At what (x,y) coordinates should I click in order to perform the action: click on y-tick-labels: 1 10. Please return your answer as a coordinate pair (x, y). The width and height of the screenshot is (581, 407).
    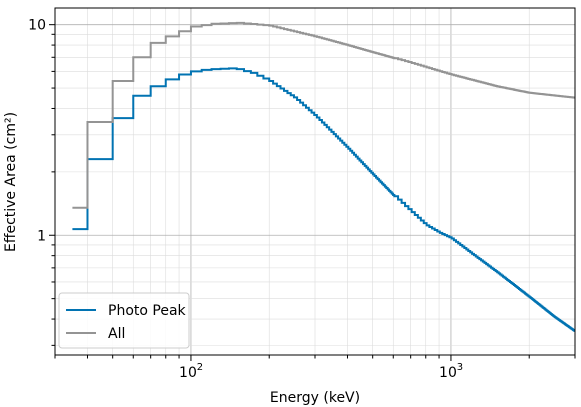
    Looking at the image, I should click on (37, 131).